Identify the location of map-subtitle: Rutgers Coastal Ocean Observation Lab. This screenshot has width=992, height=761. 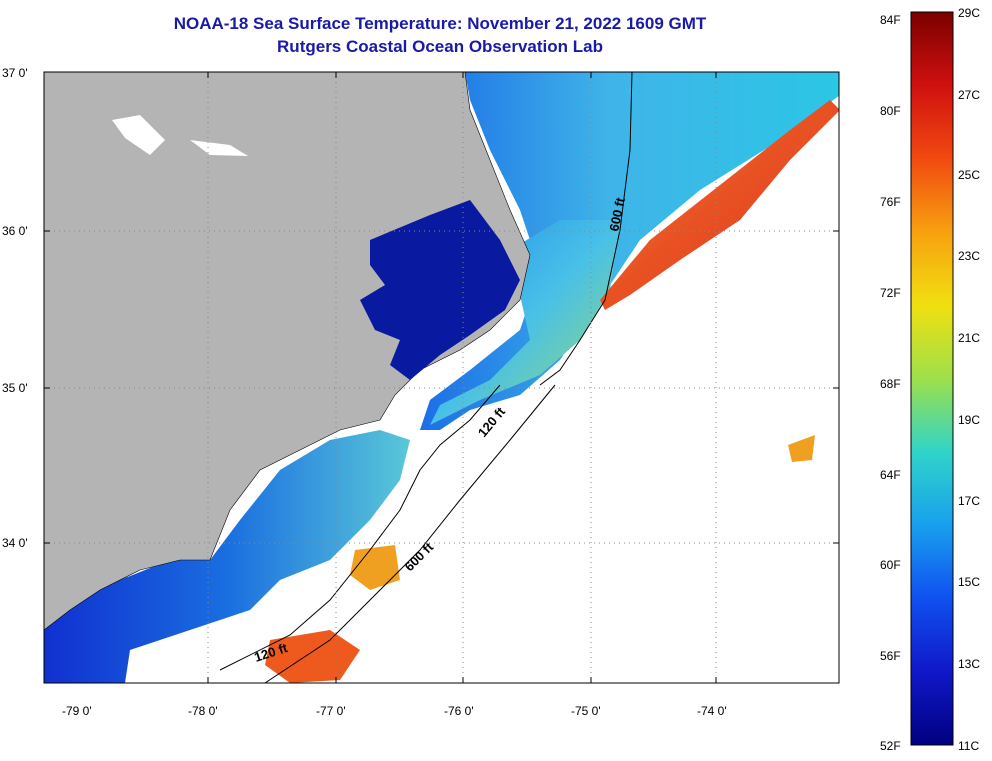
(440, 46).